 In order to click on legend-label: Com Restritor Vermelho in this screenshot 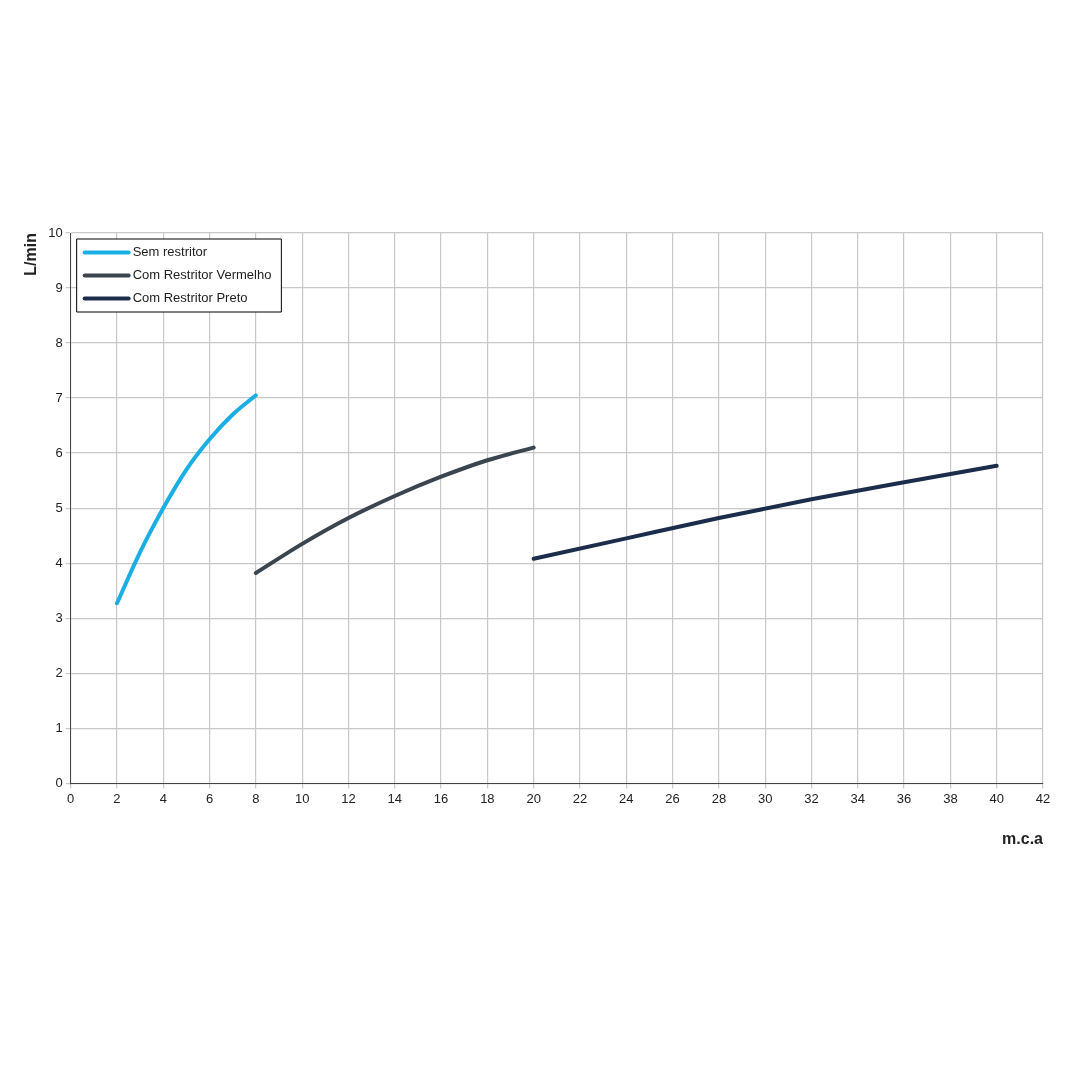, I will do `click(202, 275)`.